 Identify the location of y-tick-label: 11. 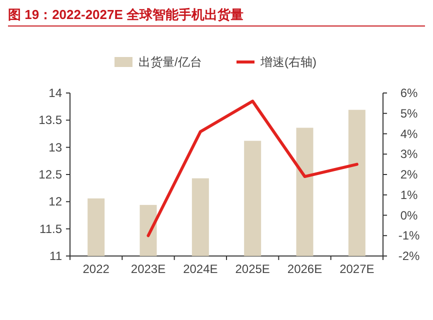
(56, 256).